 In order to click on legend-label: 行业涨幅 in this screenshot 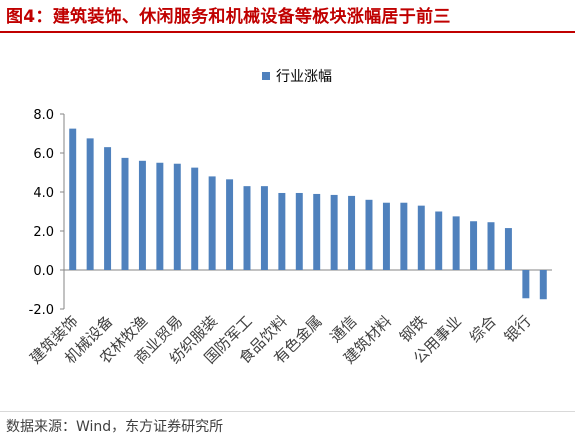, I will do `click(304, 77)`.